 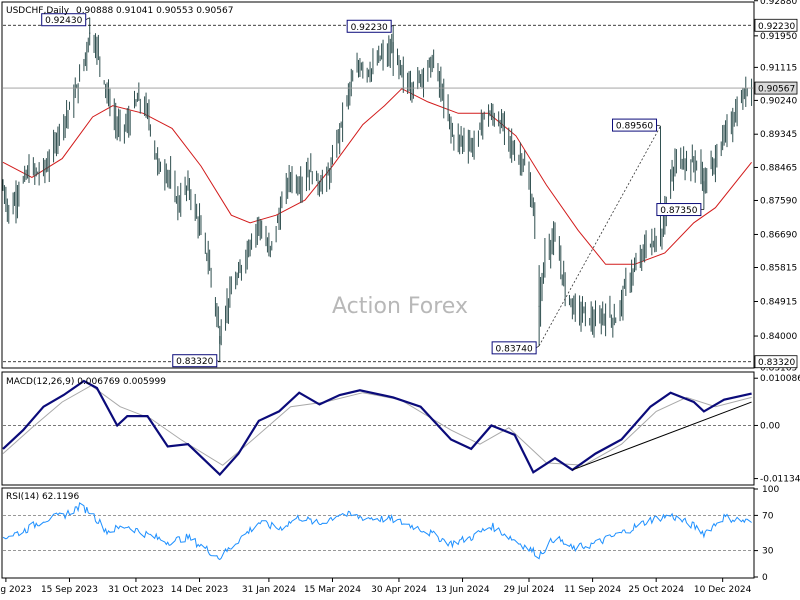 What do you see at coordinates (778, 68) in the screenshot?
I see `price-tick-label: 0.91115` at bounding box center [778, 68].